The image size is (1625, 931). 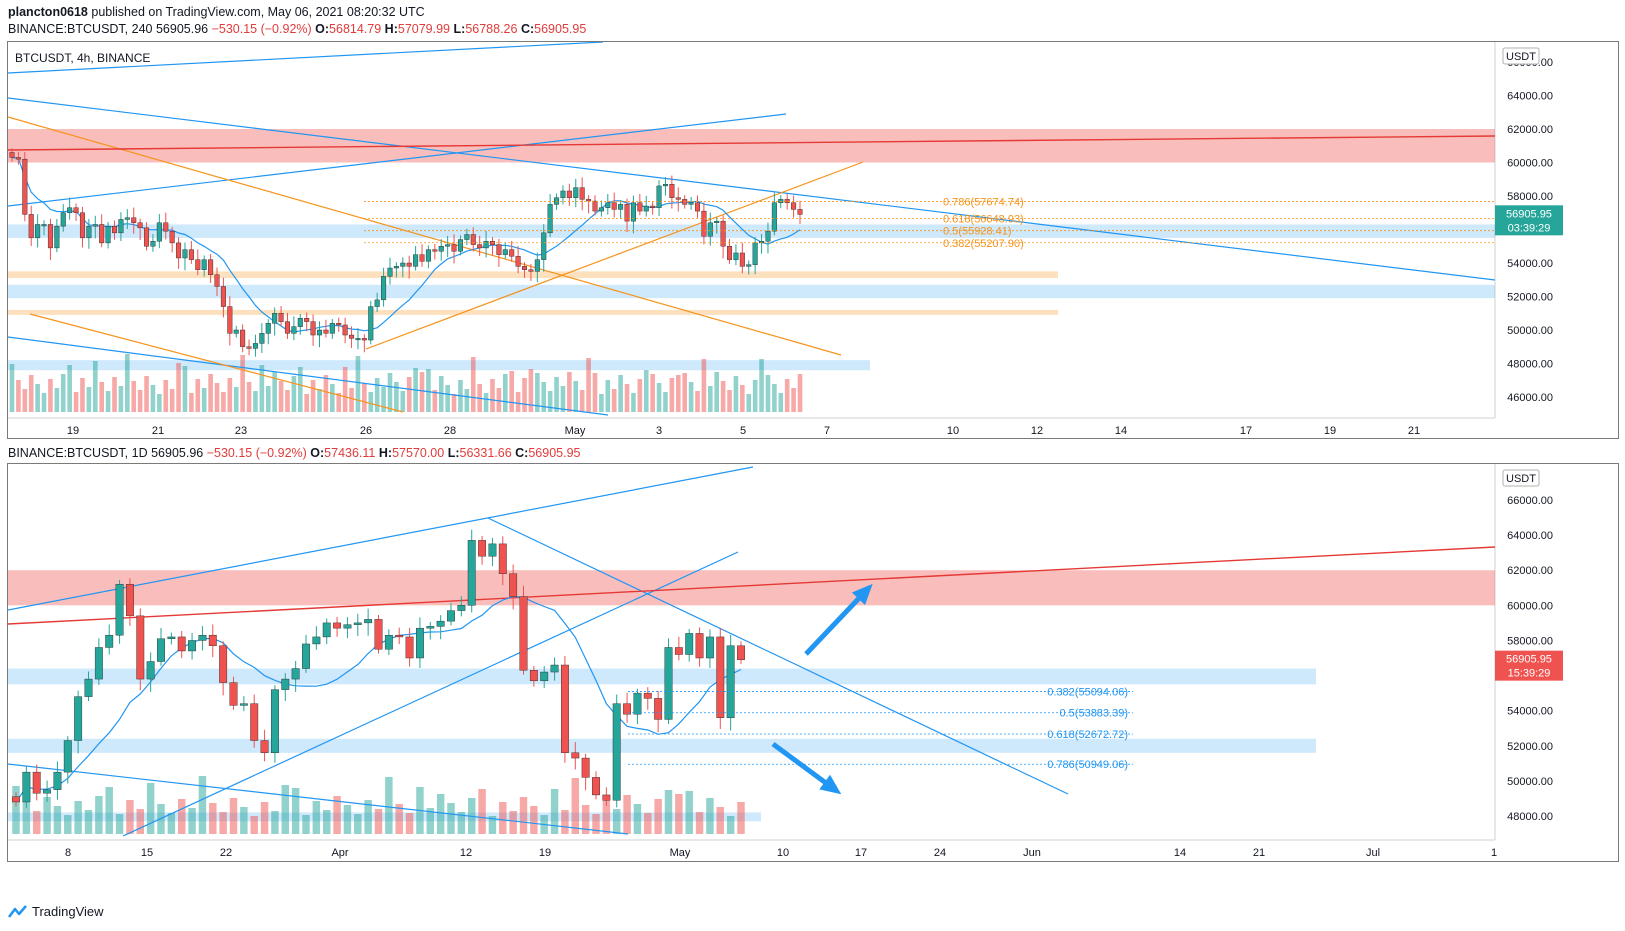 What do you see at coordinates (1330, 431) in the screenshot?
I see `time-axis-tick: 19` at bounding box center [1330, 431].